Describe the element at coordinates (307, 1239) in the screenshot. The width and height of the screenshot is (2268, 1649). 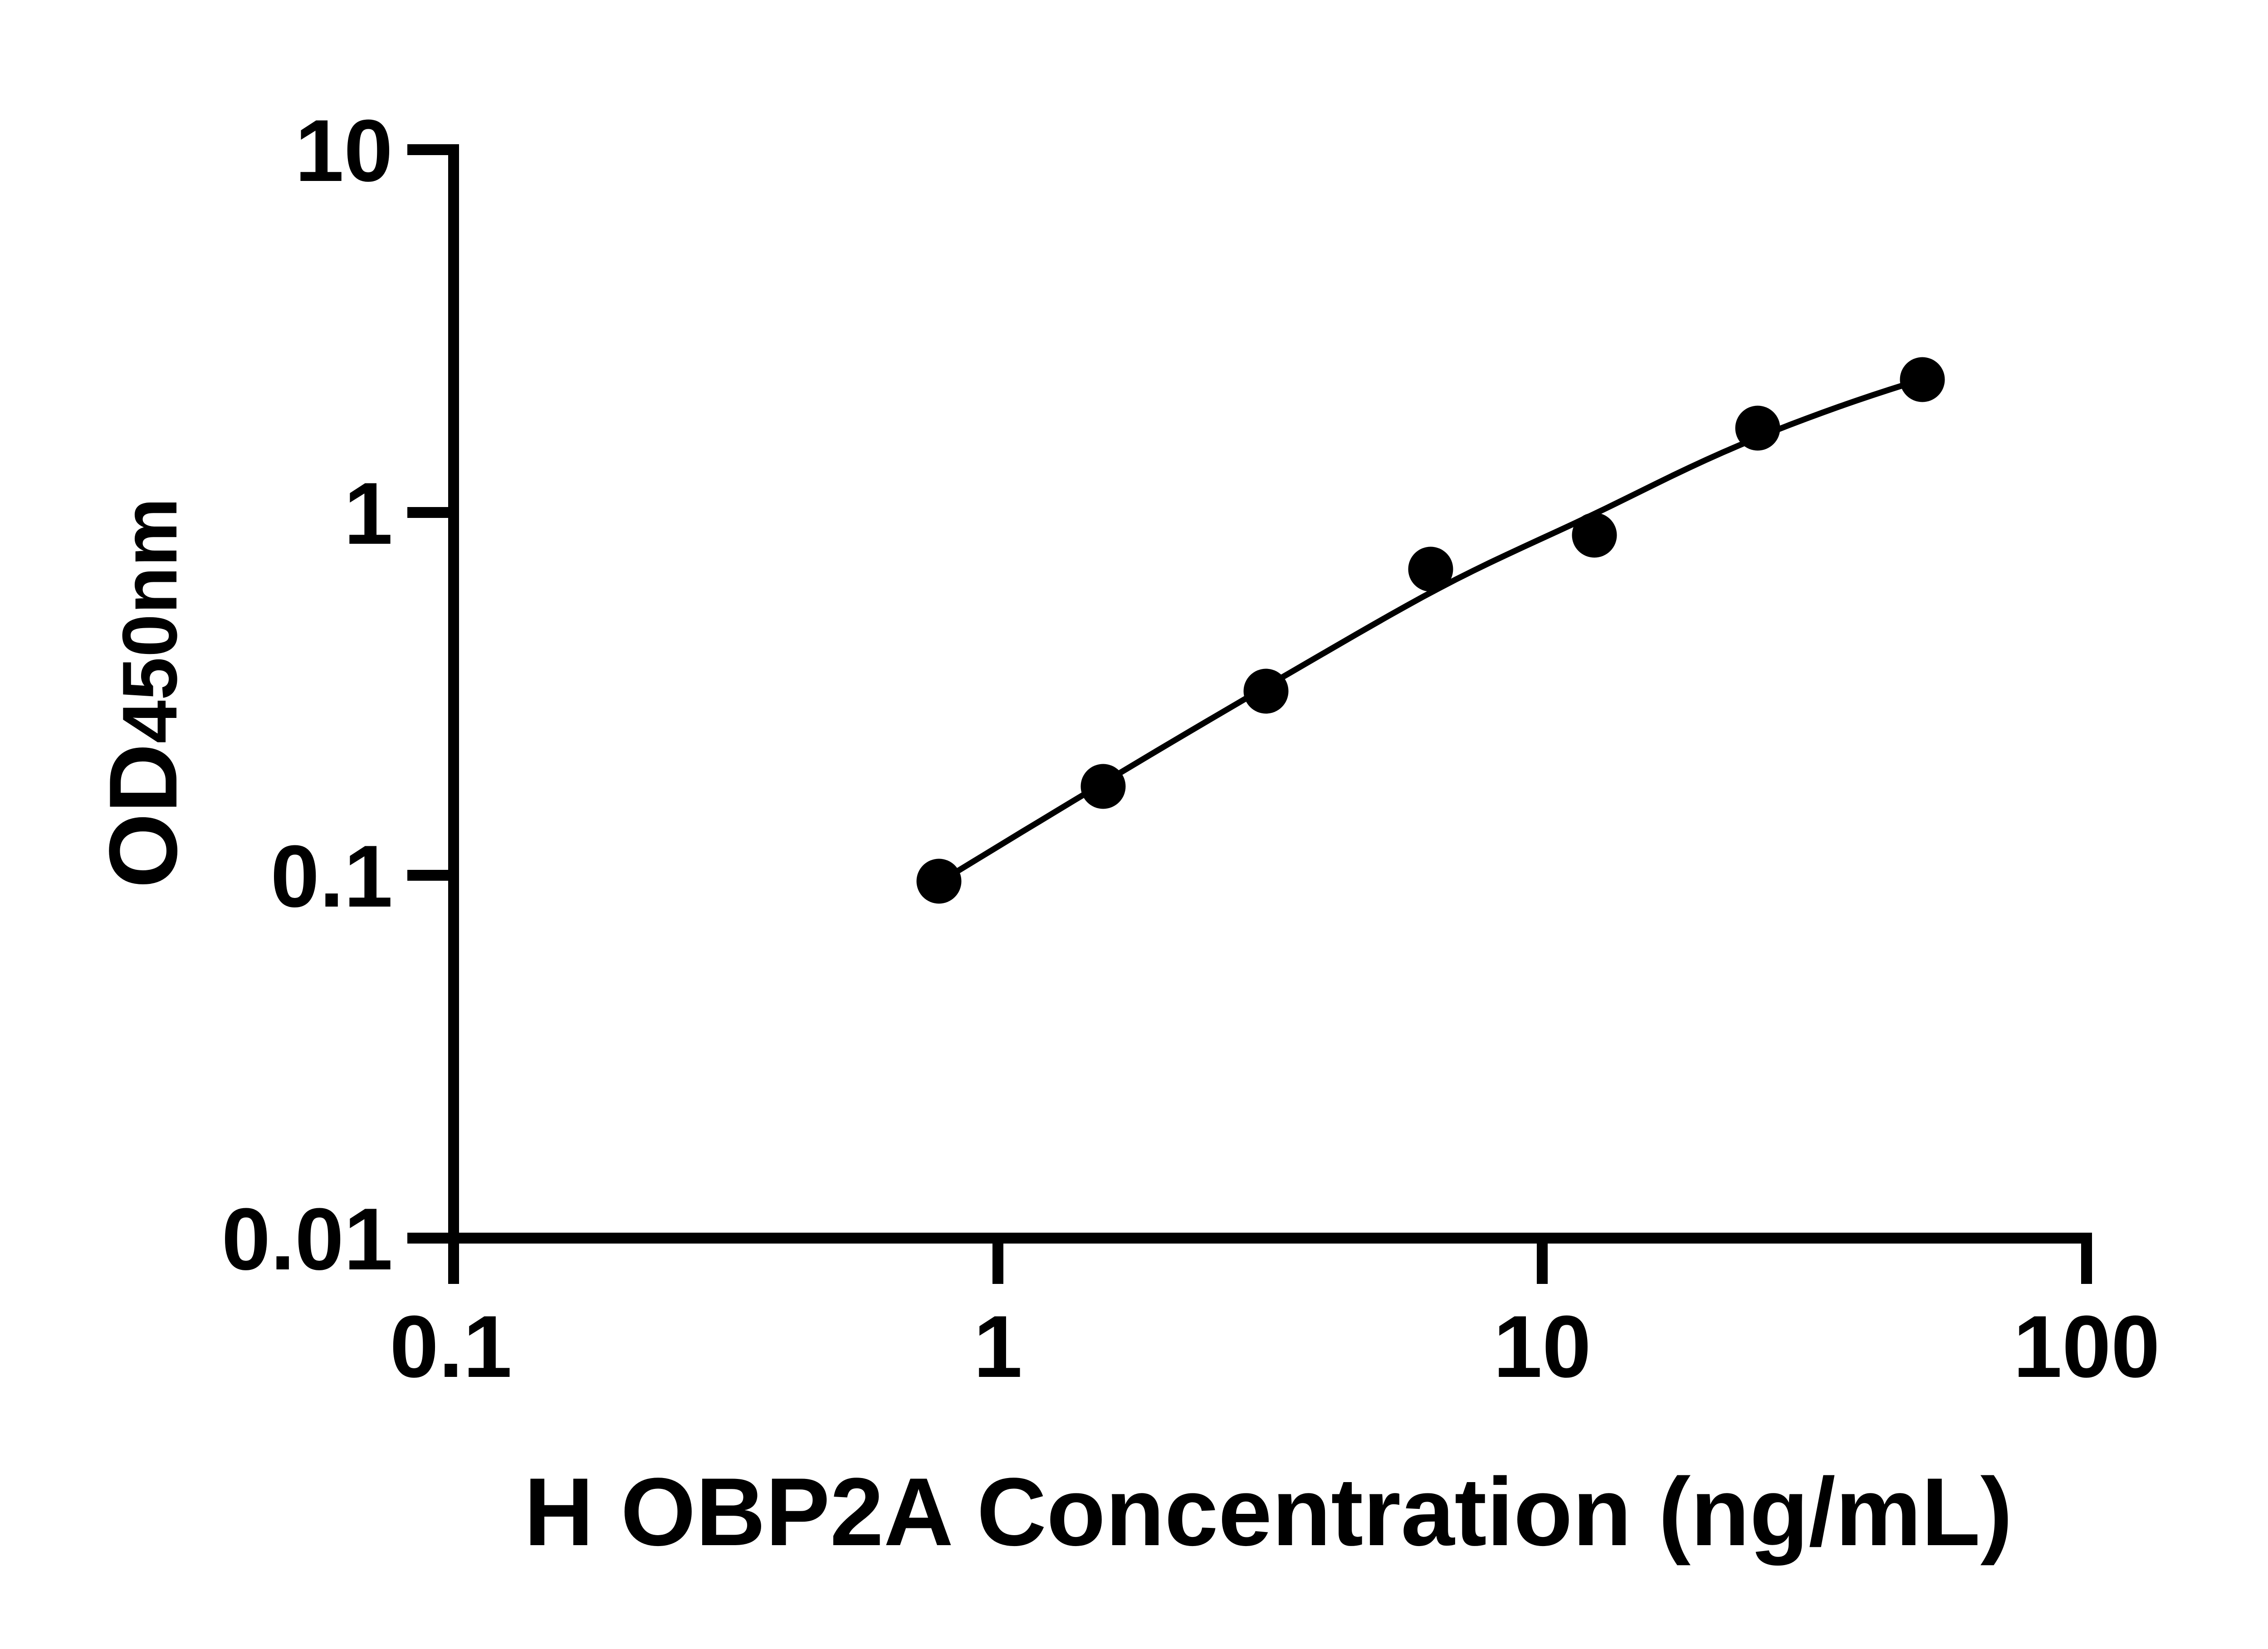
I see `svg-text: 0.01` at that location.